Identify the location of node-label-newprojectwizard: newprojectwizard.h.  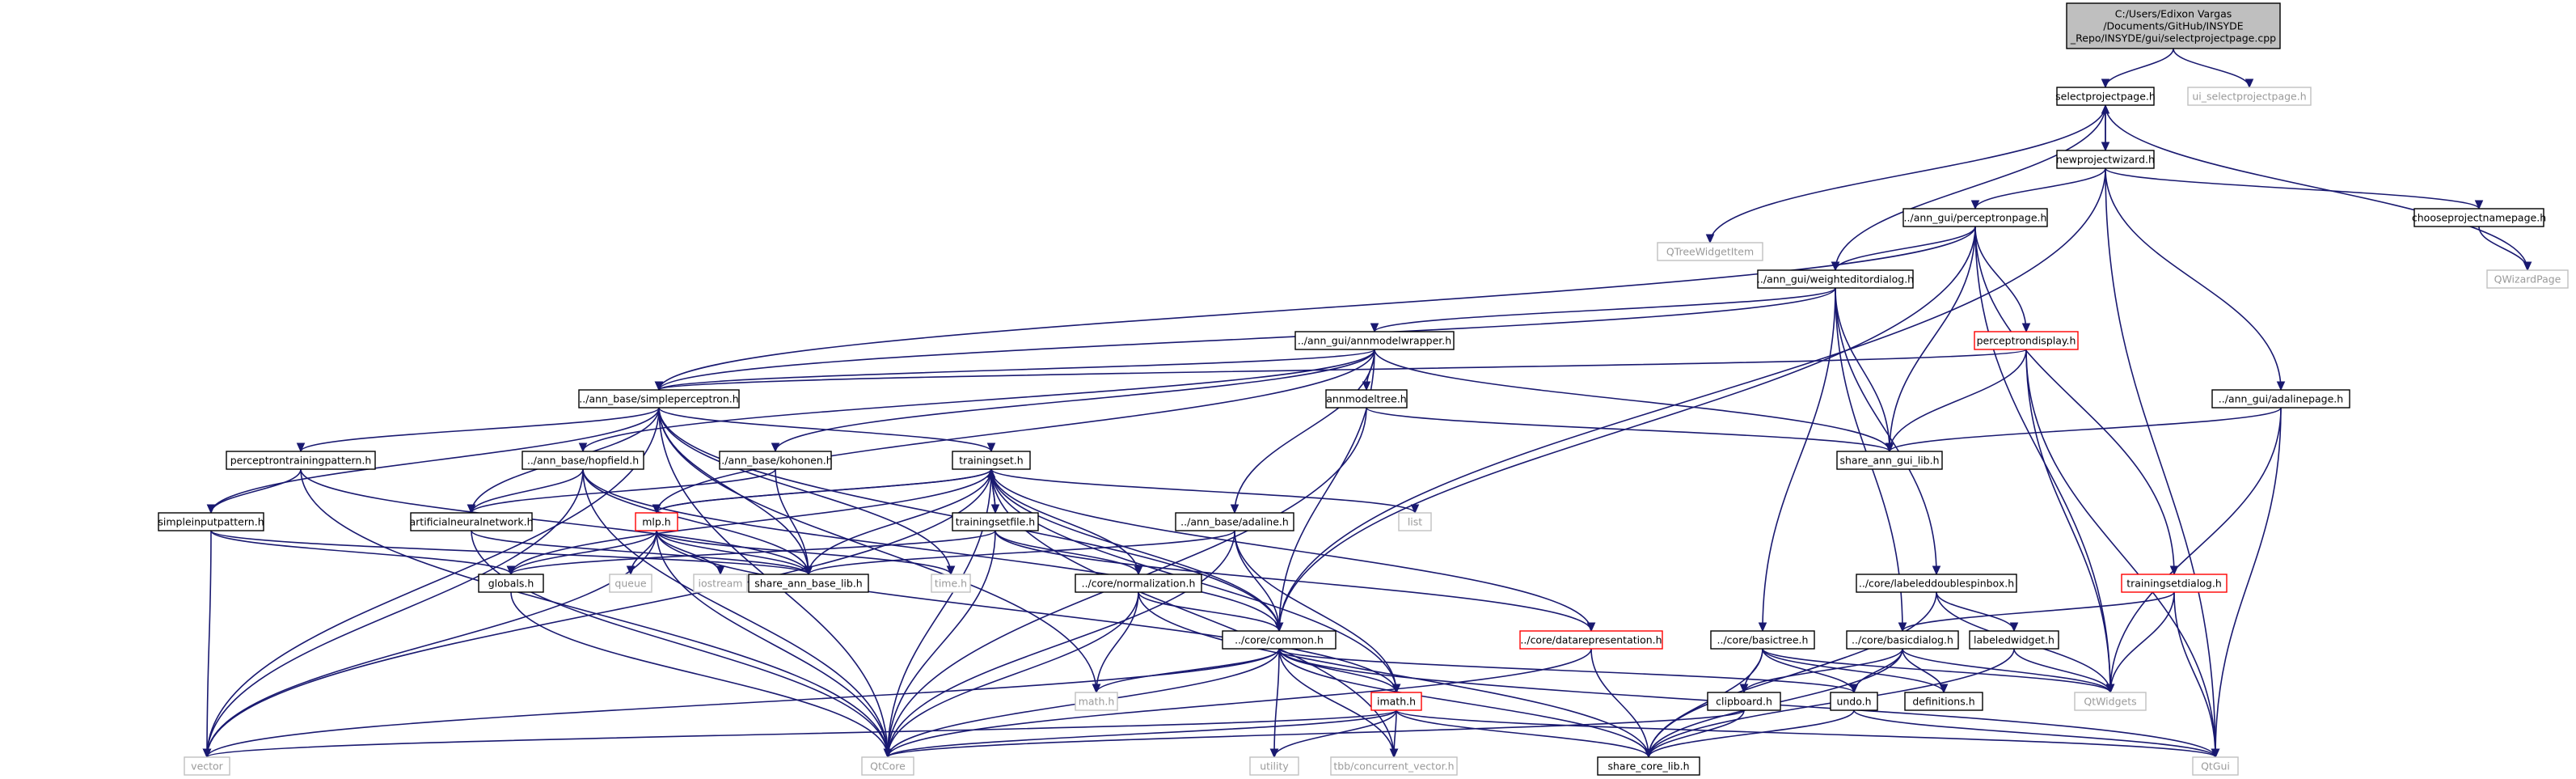
(2105, 160).